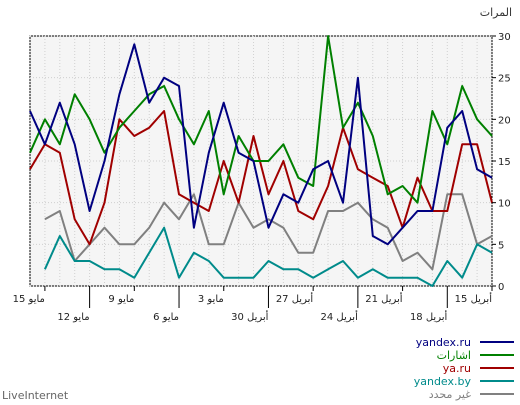 This screenshot has width=520, height=405. What do you see at coordinates (504, 120) in the screenshot?
I see `y-tick-label: 20` at bounding box center [504, 120].